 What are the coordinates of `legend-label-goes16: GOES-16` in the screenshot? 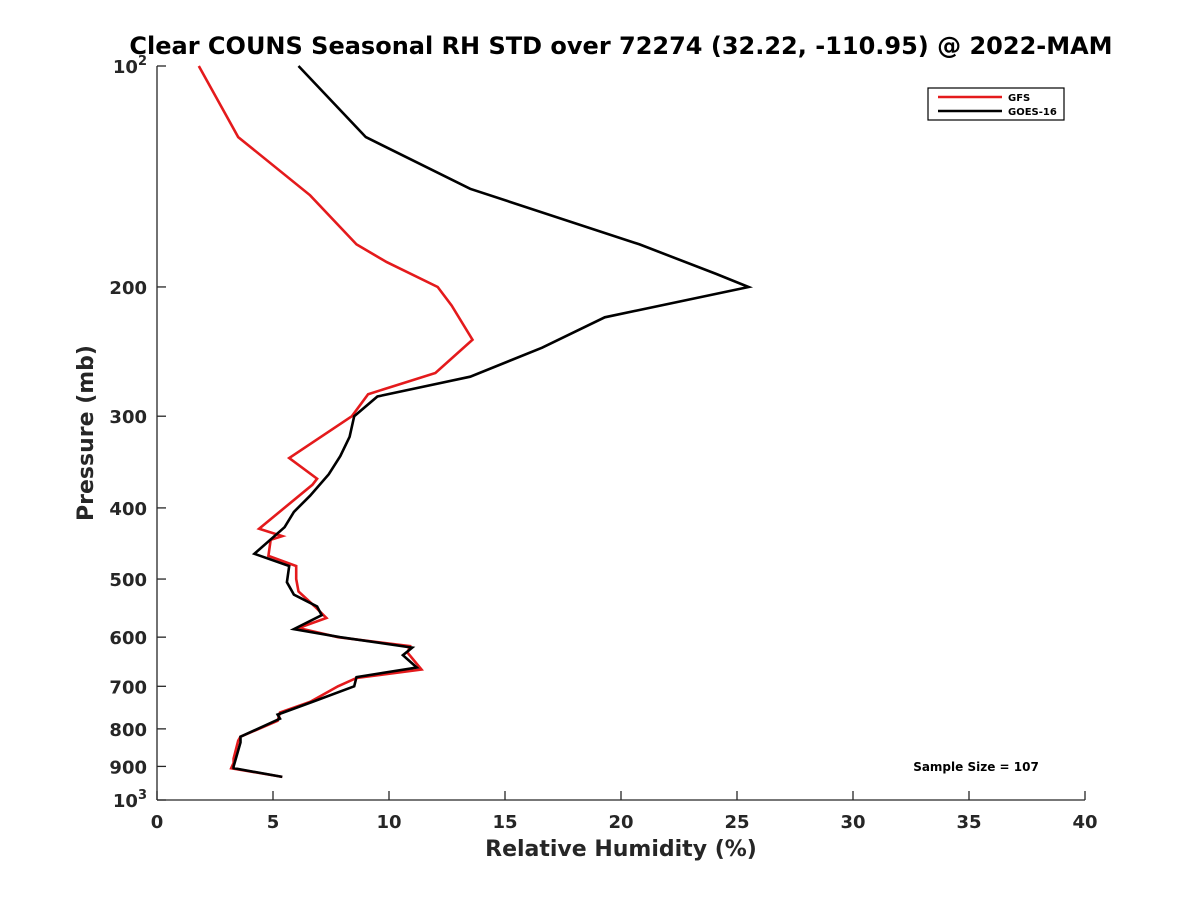 It's located at (1032, 112).